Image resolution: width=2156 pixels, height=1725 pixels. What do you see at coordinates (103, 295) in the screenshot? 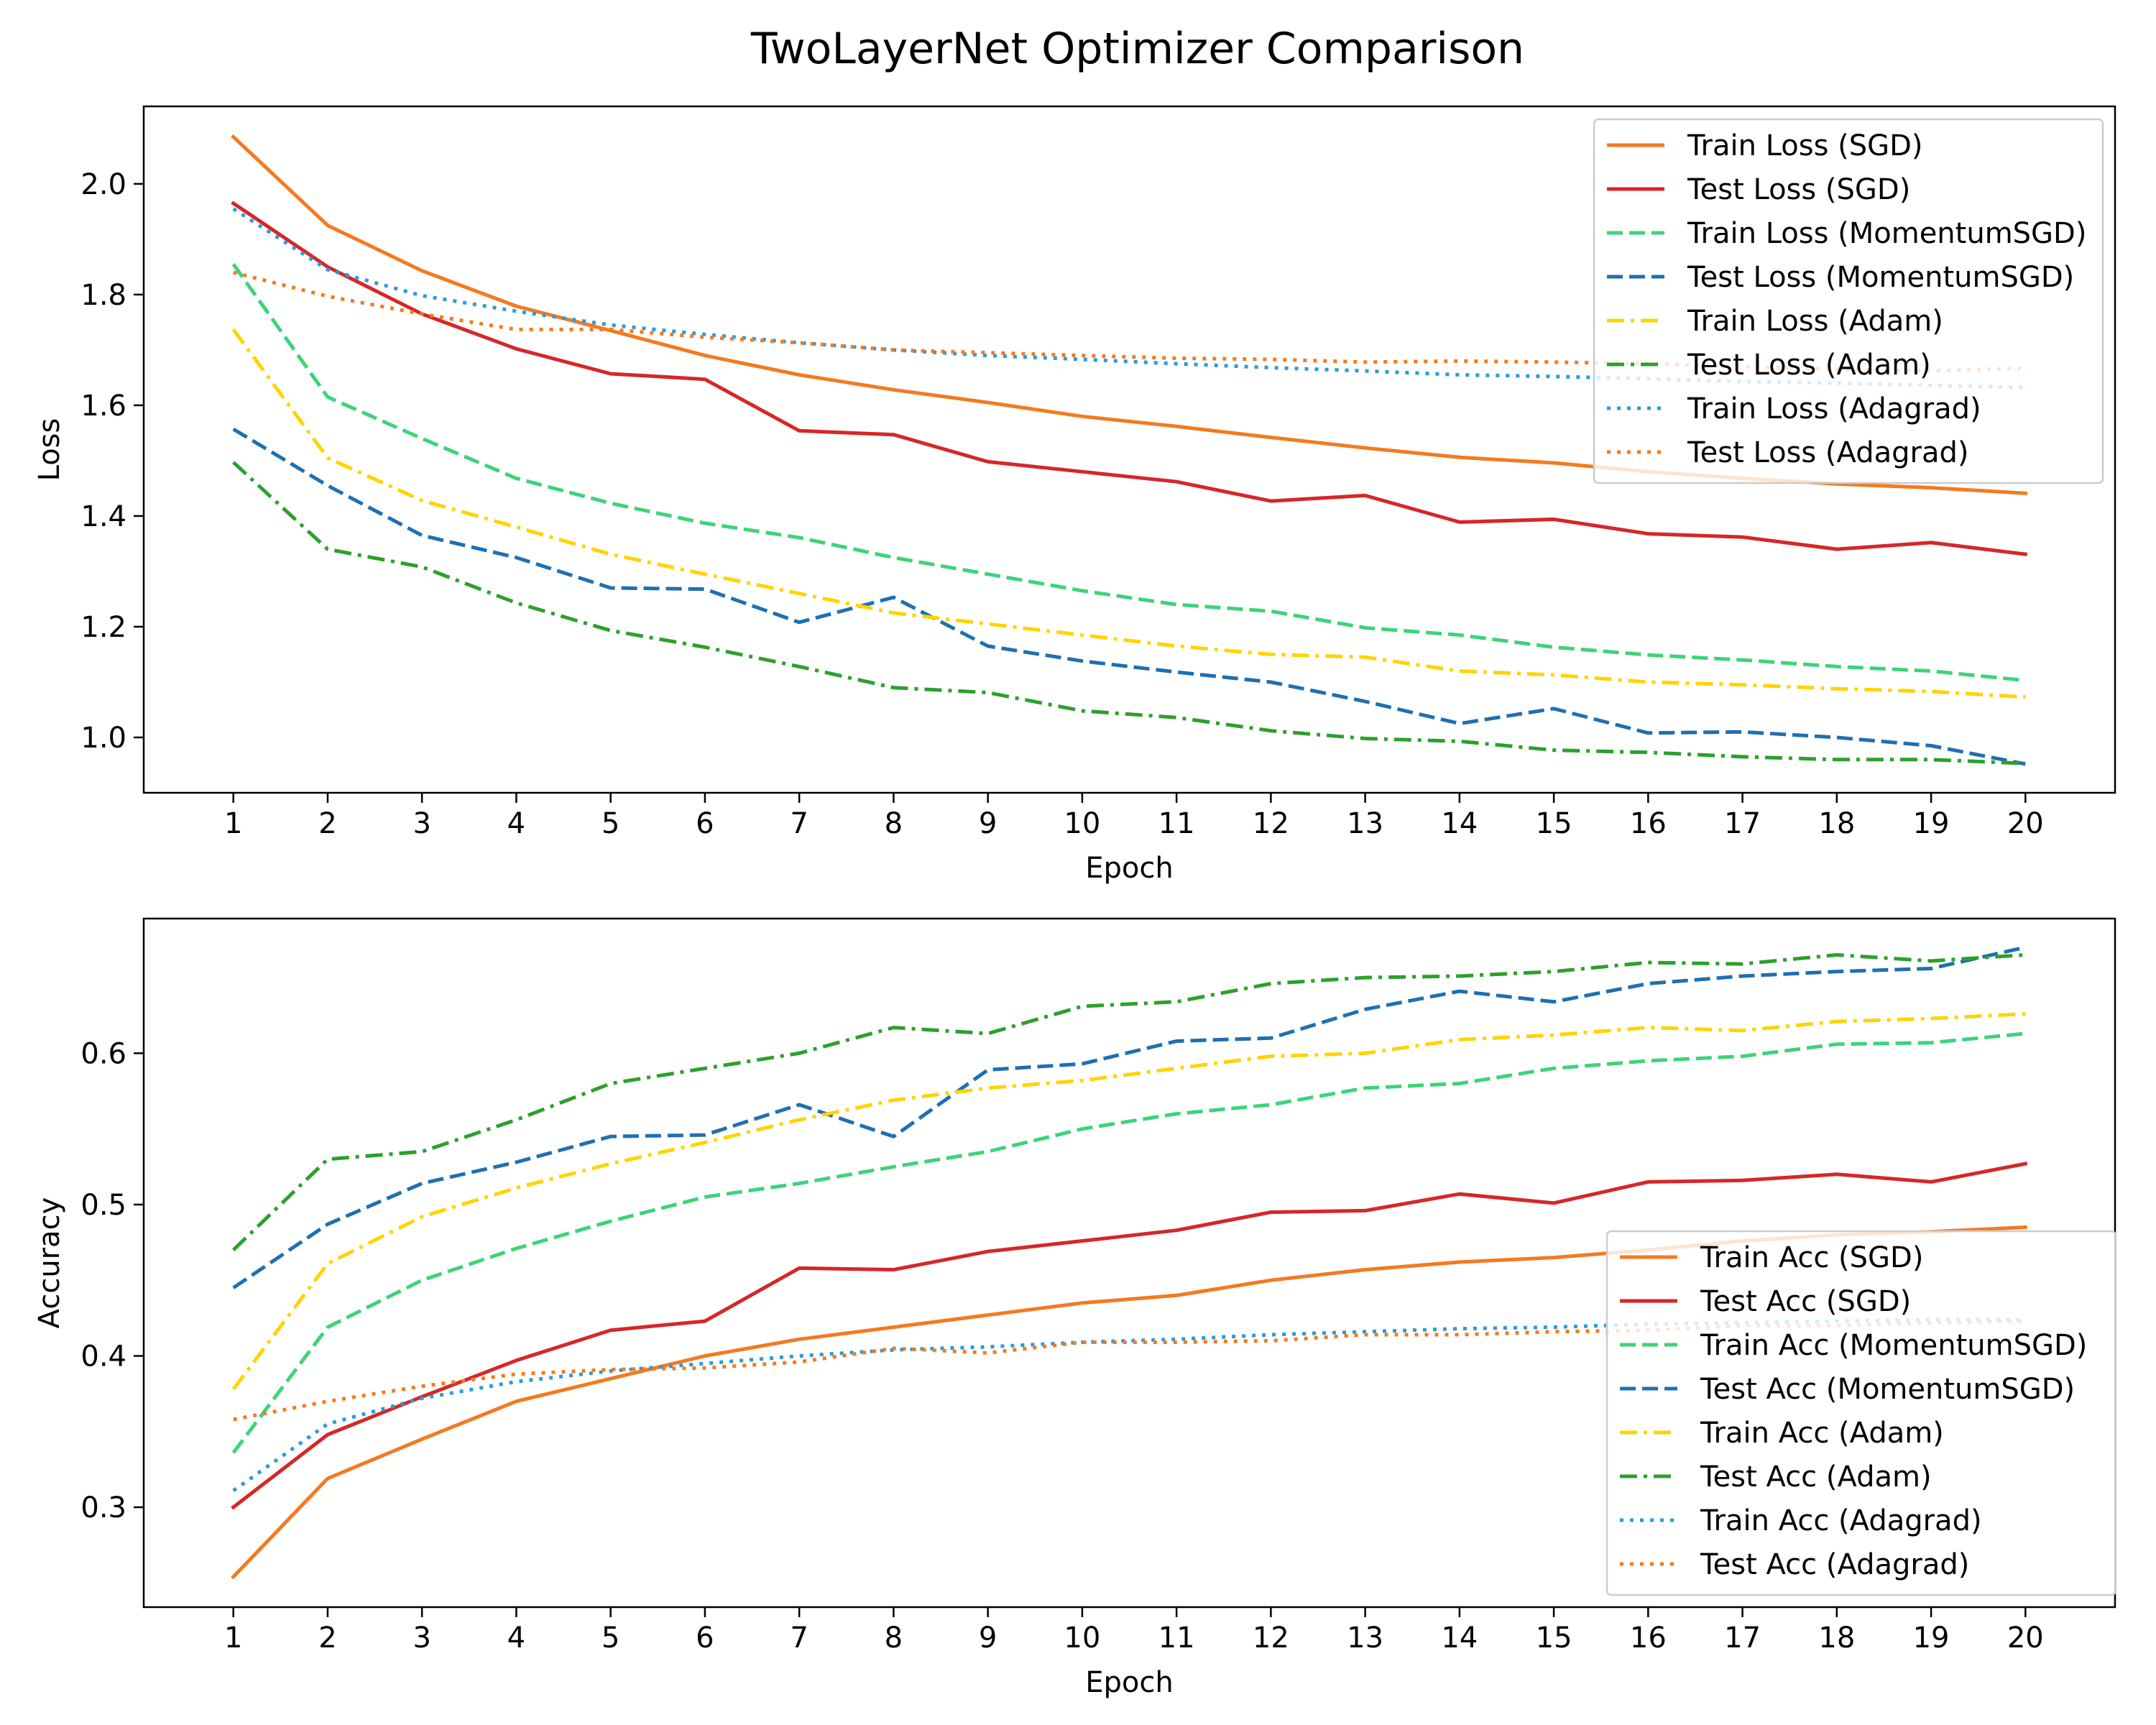
I see `loss-y-tick-label: 1.8` at bounding box center [103, 295].